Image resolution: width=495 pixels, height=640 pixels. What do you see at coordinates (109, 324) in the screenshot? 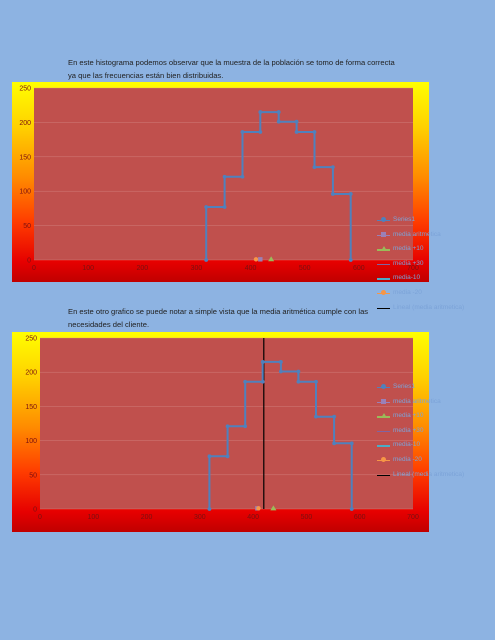
I see `paragraph-2-line-2: necesidades del cliente.` at bounding box center [109, 324].